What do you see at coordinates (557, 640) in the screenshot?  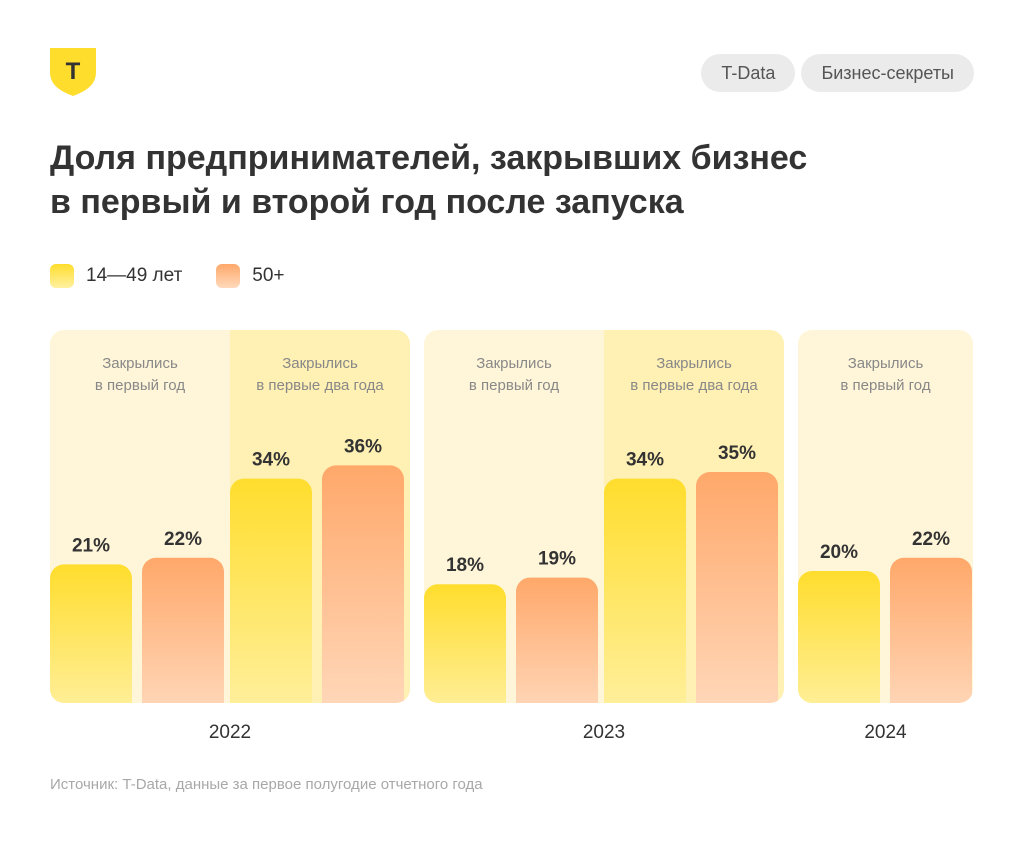 I see `bar-2023-1-50plus` at bounding box center [557, 640].